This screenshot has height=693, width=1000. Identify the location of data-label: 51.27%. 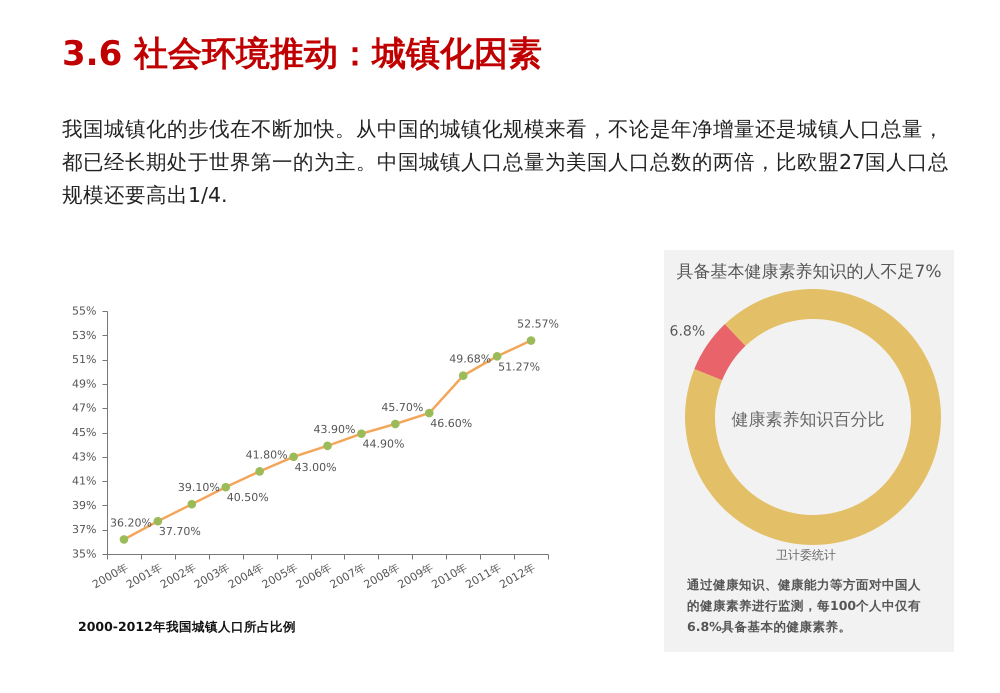
(519, 367).